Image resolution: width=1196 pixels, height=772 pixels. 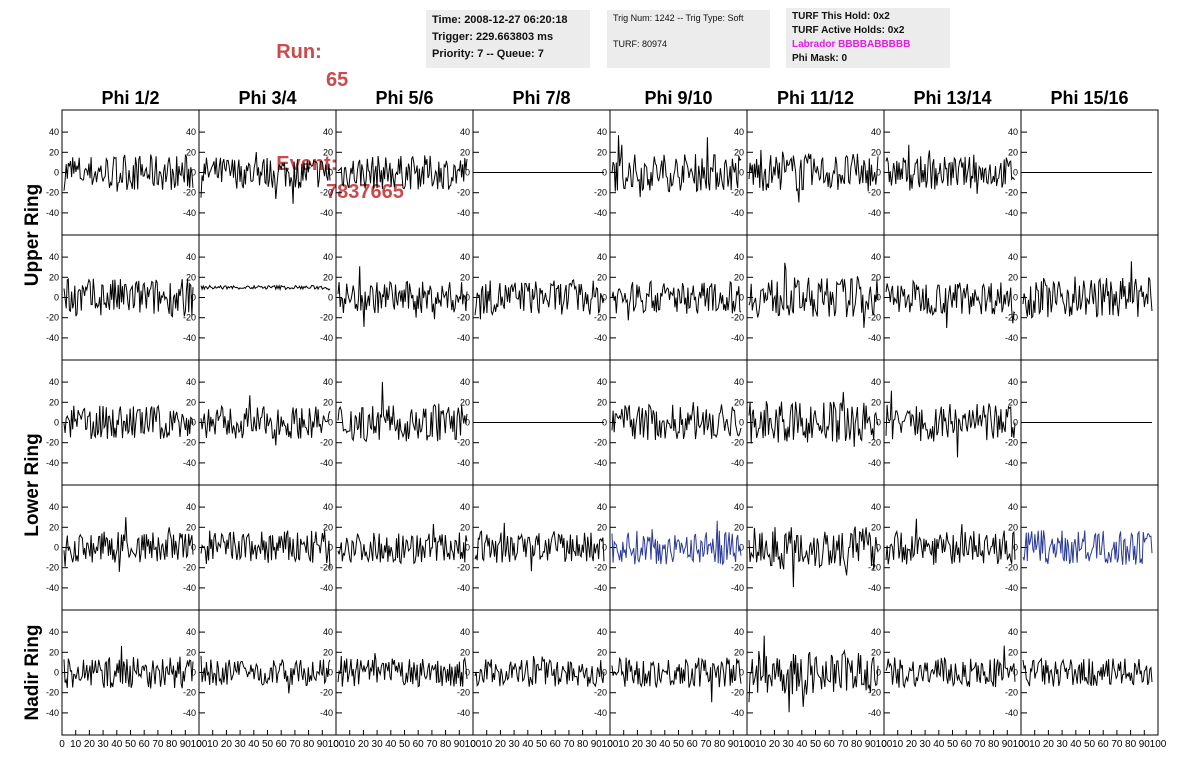 What do you see at coordinates (32, 672) in the screenshot?
I see `row-label-3: Nadir Ring` at bounding box center [32, 672].